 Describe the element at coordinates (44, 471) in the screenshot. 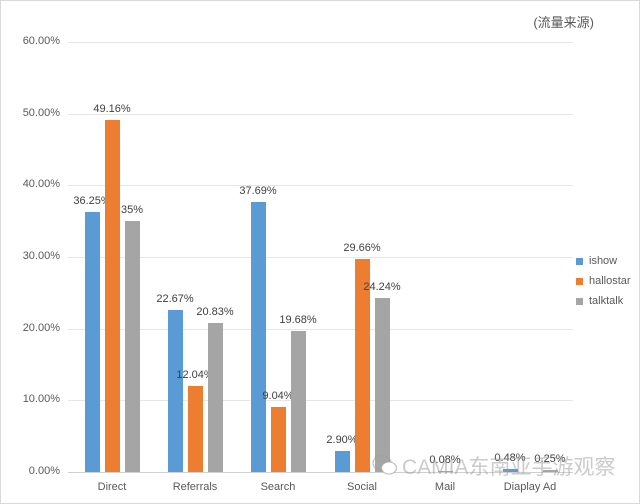

I see `y-tick-label: 0.00%` at that location.